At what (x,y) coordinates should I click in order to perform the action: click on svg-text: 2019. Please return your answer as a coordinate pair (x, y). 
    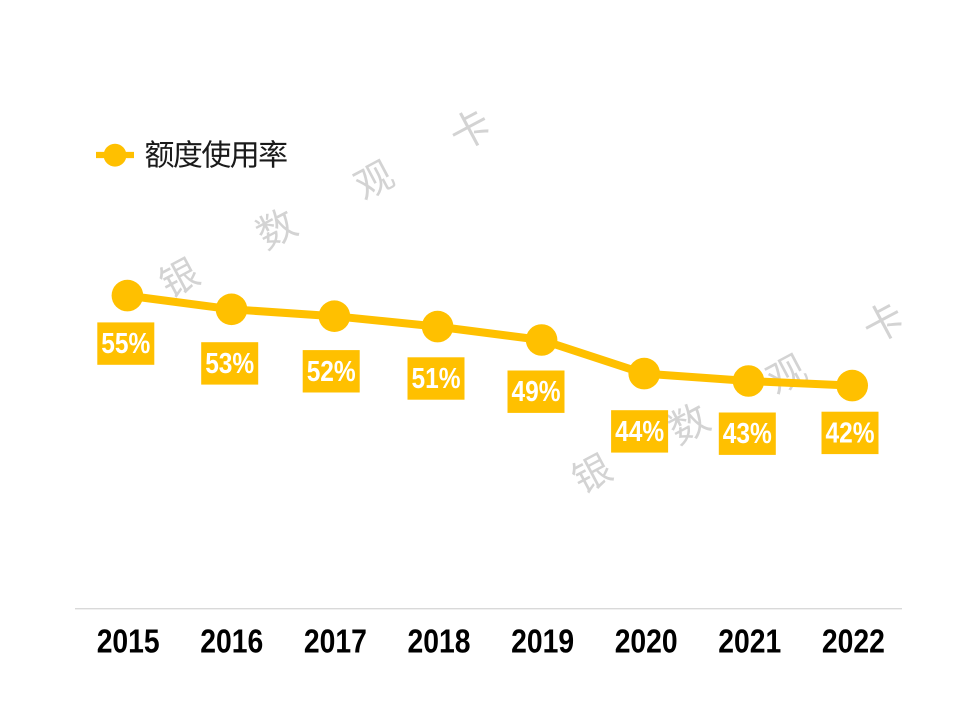
    Looking at the image, I should click on (542, 641).